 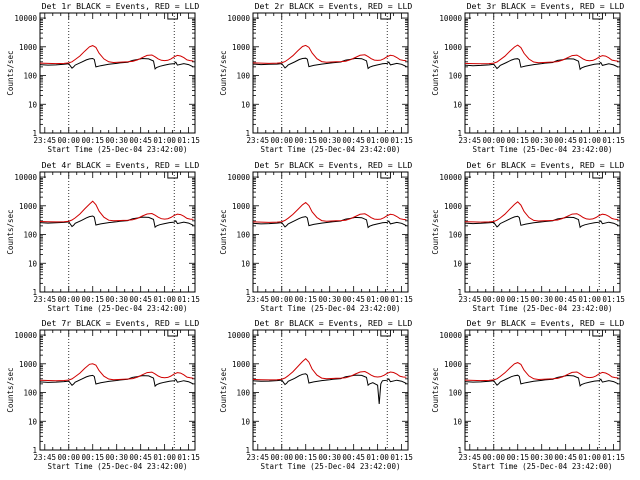 What do you see at coordinates (33, 263) in the screenshot?
I see `y-tick-label: 10` at bounding box center [33, 263].